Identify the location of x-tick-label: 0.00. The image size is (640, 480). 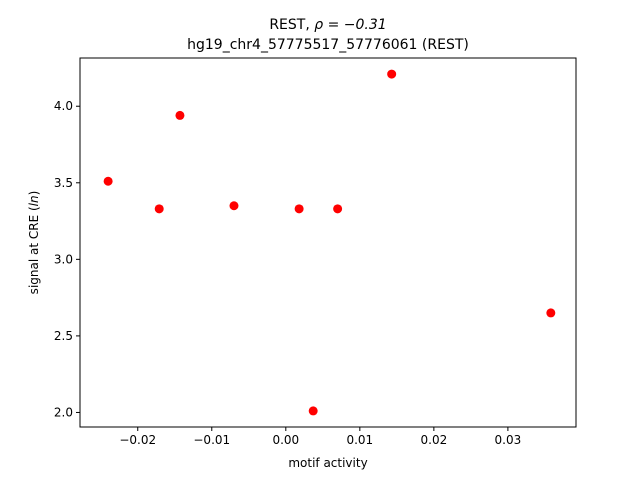
(285, 440).